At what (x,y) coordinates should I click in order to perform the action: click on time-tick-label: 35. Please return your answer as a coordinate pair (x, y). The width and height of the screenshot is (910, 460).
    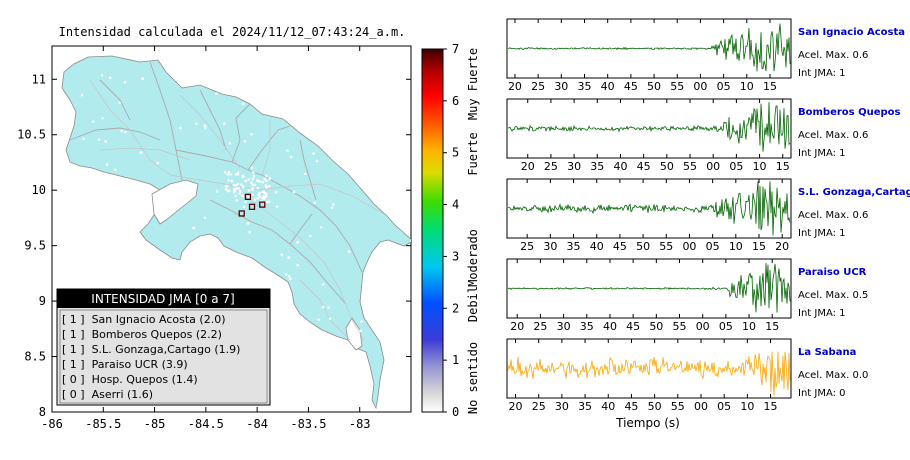
    Looking at the image, I should click on (597, 166).